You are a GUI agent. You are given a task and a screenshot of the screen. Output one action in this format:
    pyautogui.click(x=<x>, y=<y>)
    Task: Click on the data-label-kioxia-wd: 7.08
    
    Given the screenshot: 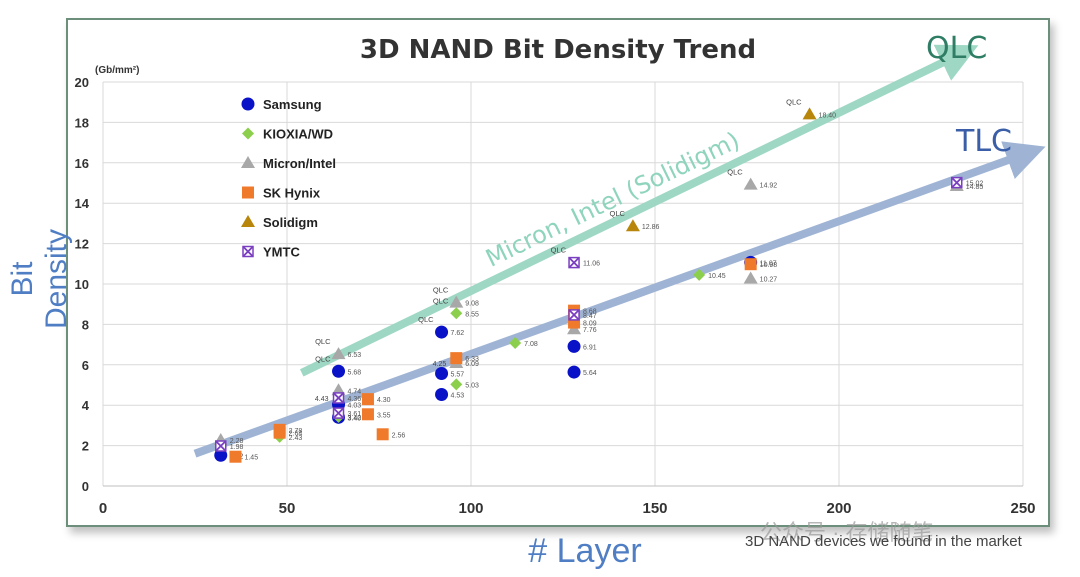 What is the action you would take?
    pyautogui.click(x=531, y=344)
    